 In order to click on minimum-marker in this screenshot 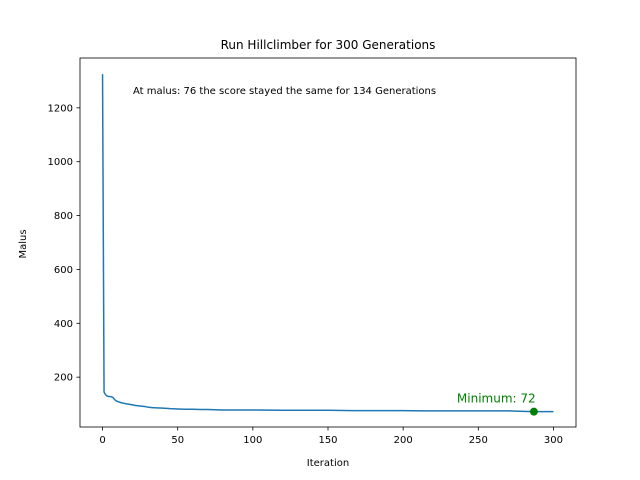, I will do `click(533, 411)`.